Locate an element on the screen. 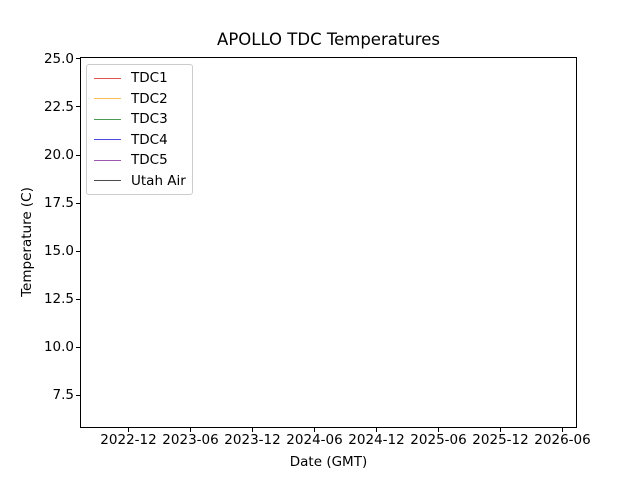 The image size is (640, 480). legend-item-tdc1: TDC1 is located at coordinates (139, 78).